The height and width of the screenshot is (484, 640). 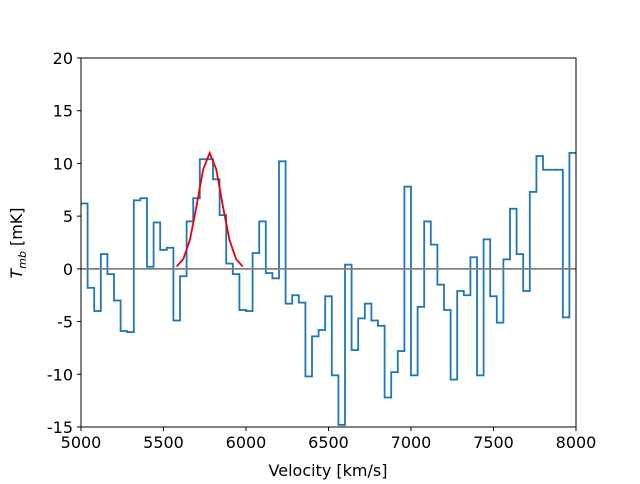 What do you see at coordinates (16, 273) in the screenshot?
I see `y-label-main: T` at bounding box center [16, 273].